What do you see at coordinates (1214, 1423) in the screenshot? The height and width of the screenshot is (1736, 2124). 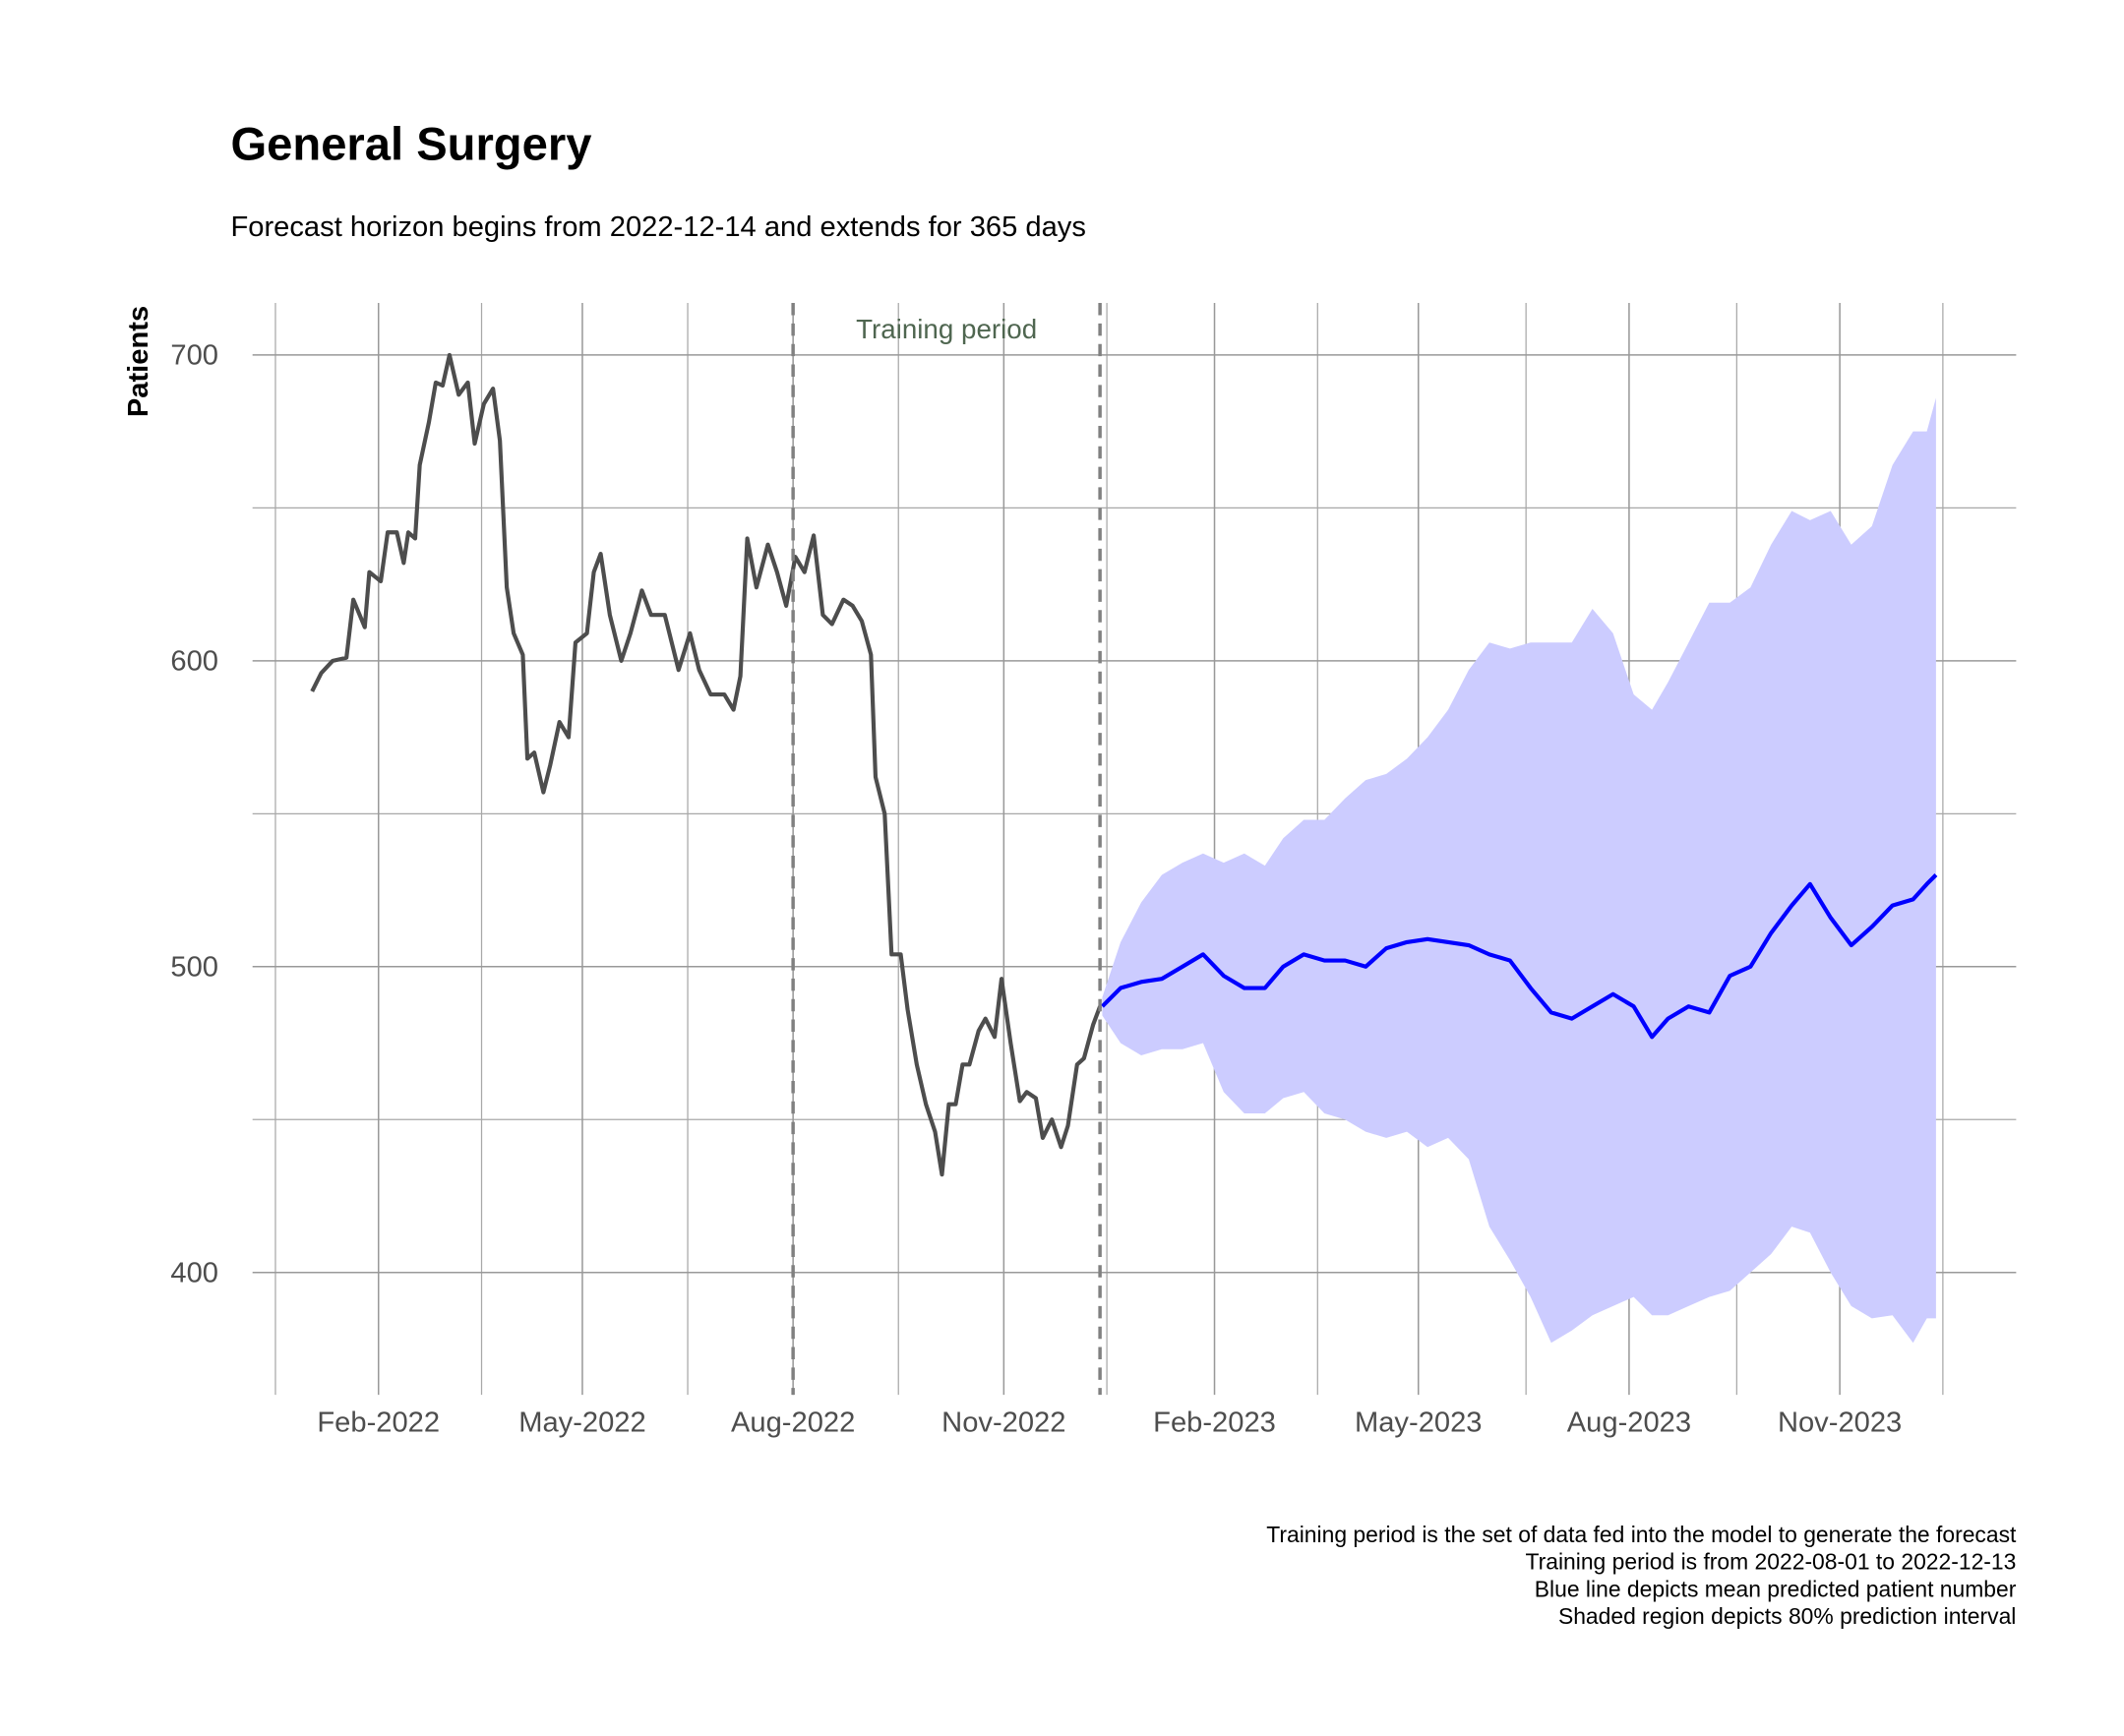 I see `x-tick-label: Feb-2023` at bounding box center [1214, 1423].